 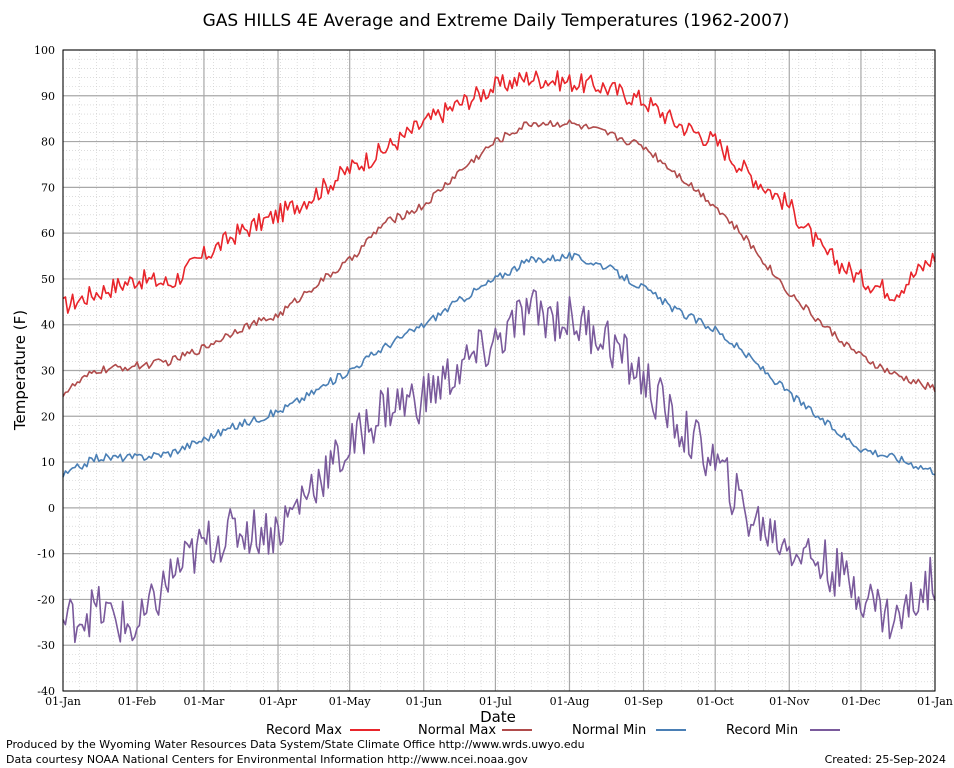 What do you see at coordinates (424, 701) in the screenshot?
I see `x-tick-label: 01-Jun` at bounding box center [424, 701].